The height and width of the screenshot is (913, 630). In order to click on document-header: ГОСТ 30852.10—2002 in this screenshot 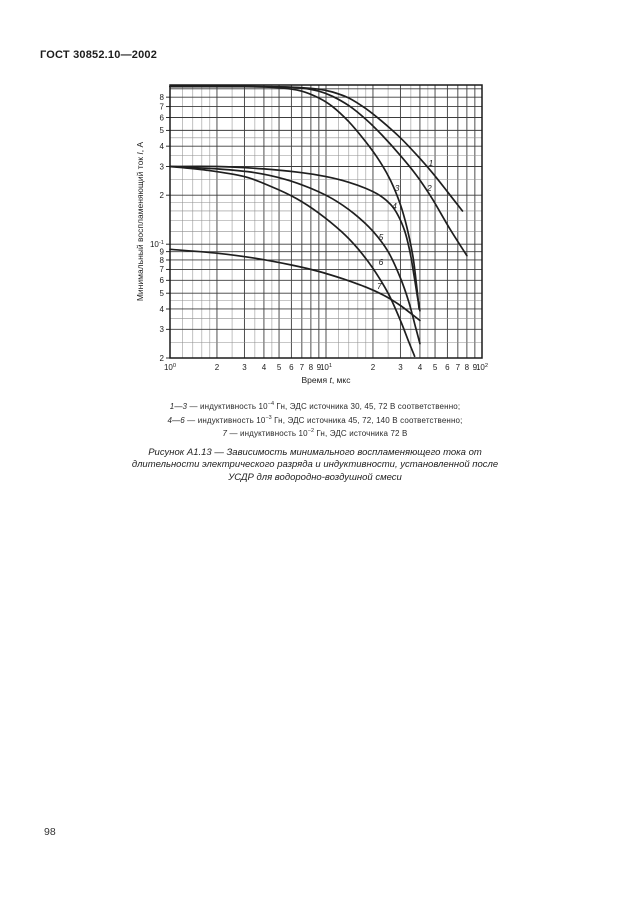, I will do `click(99, 55)`.